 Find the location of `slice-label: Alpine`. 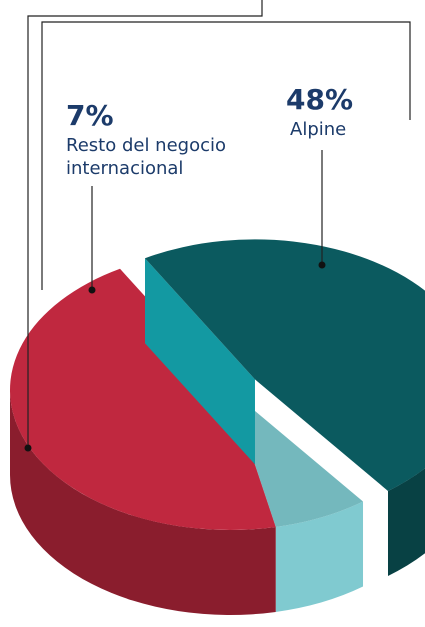

slice-label: Alpine is located at coordinates (318, 129).